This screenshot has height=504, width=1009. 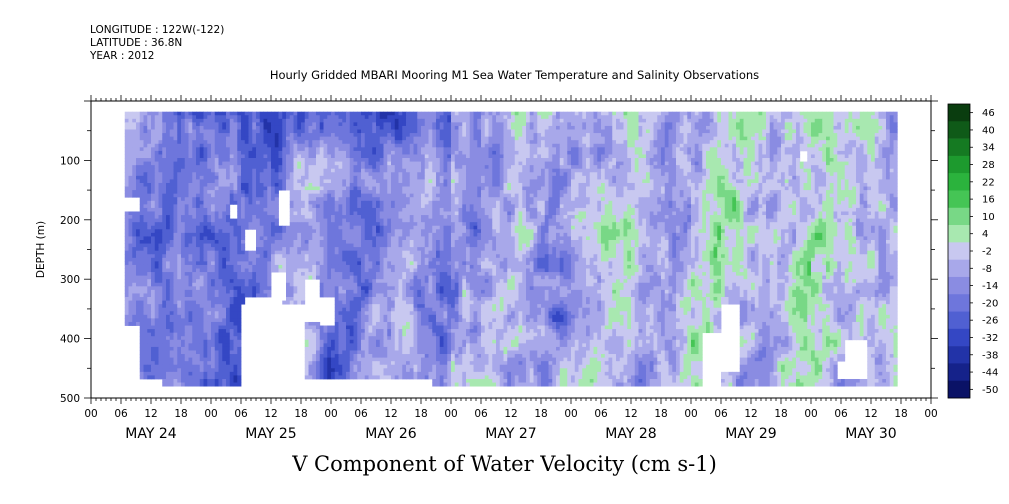 What do you see at coordinates (990, 321) in the screenshot?
I see `colorbar-label: -26` at bounding box center [990, 321].